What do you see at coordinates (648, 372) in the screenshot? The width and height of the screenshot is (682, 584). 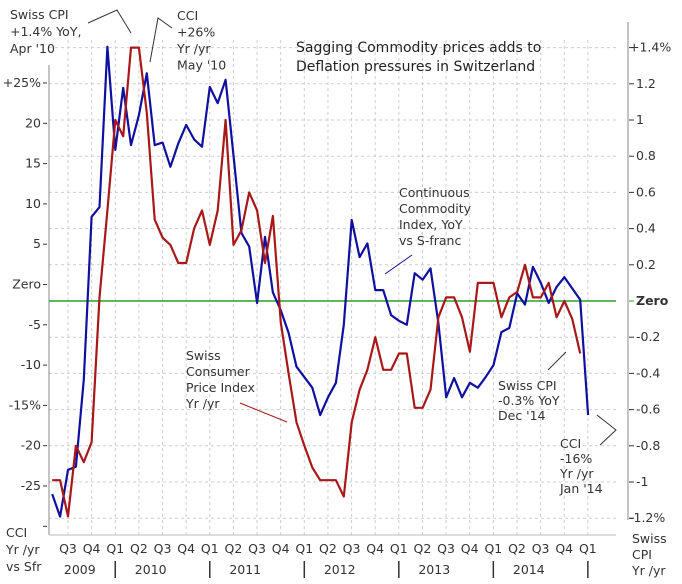 I see `right-tick-label: -0.4` at bounding box center [648, 372].